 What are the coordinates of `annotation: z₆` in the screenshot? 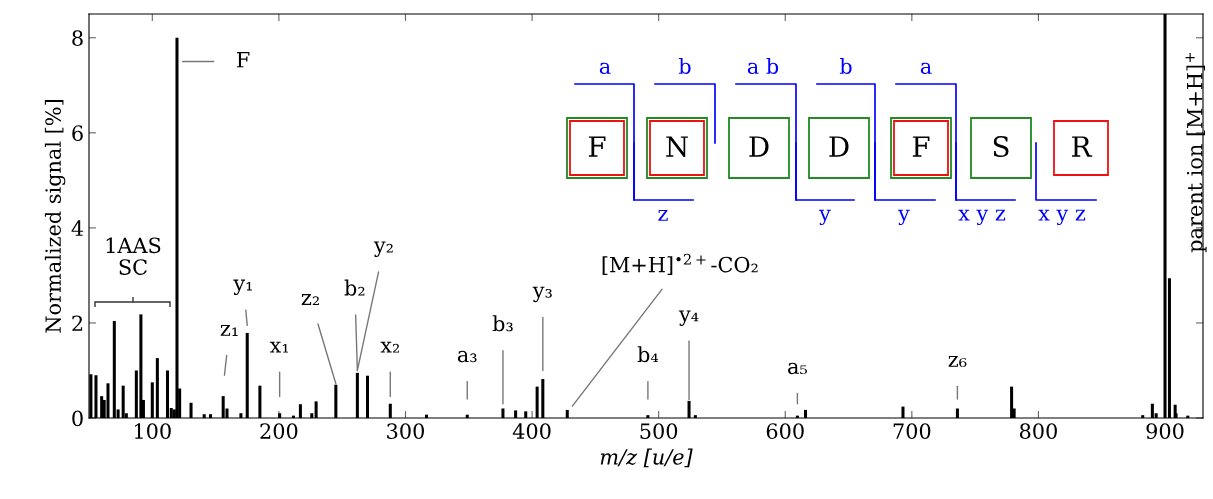 It's located at (957, 361).